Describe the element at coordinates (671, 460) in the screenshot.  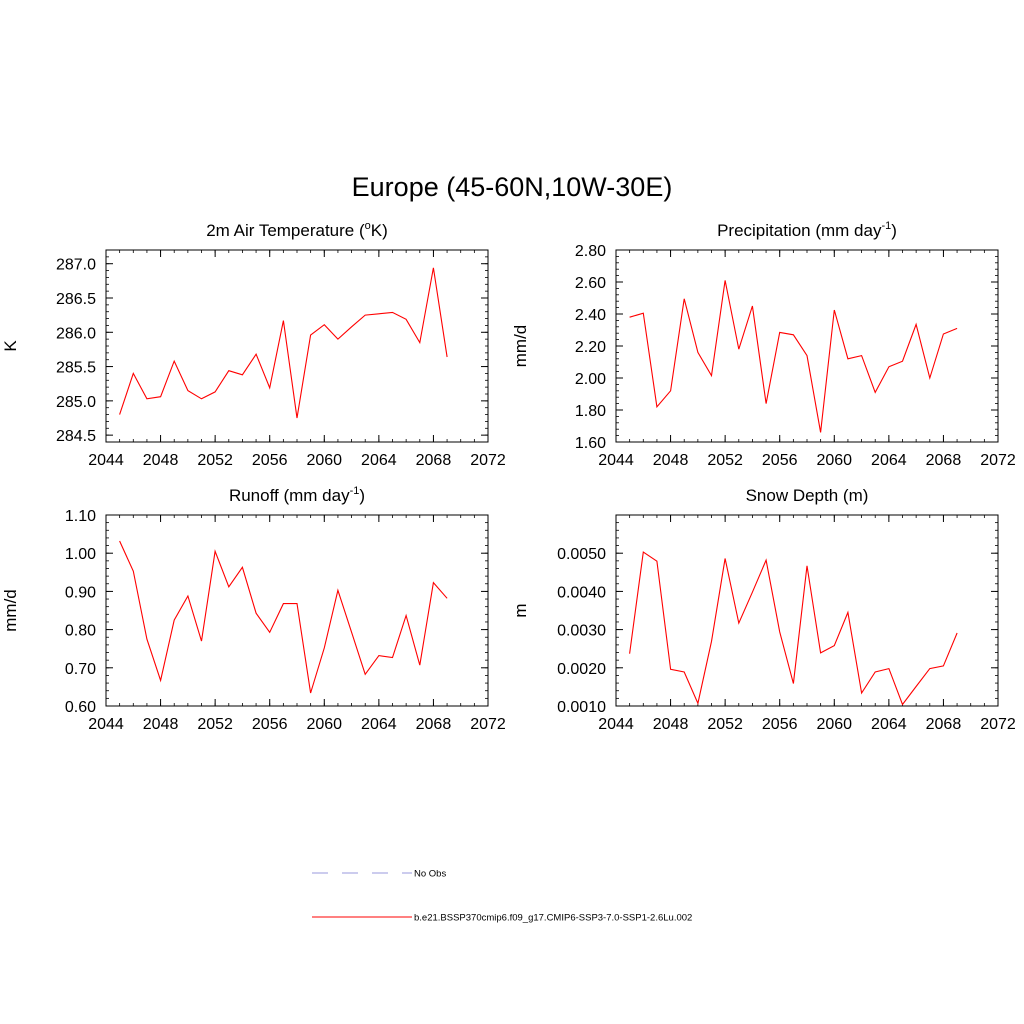
I see `precipitation-x-tick-label: 2048` at that location.